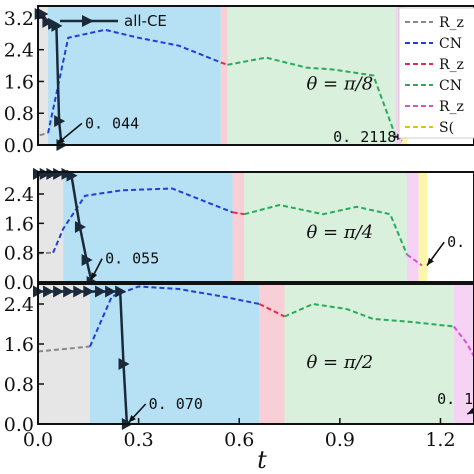  I want to click on series-line-pink_line, so click(414, 260).